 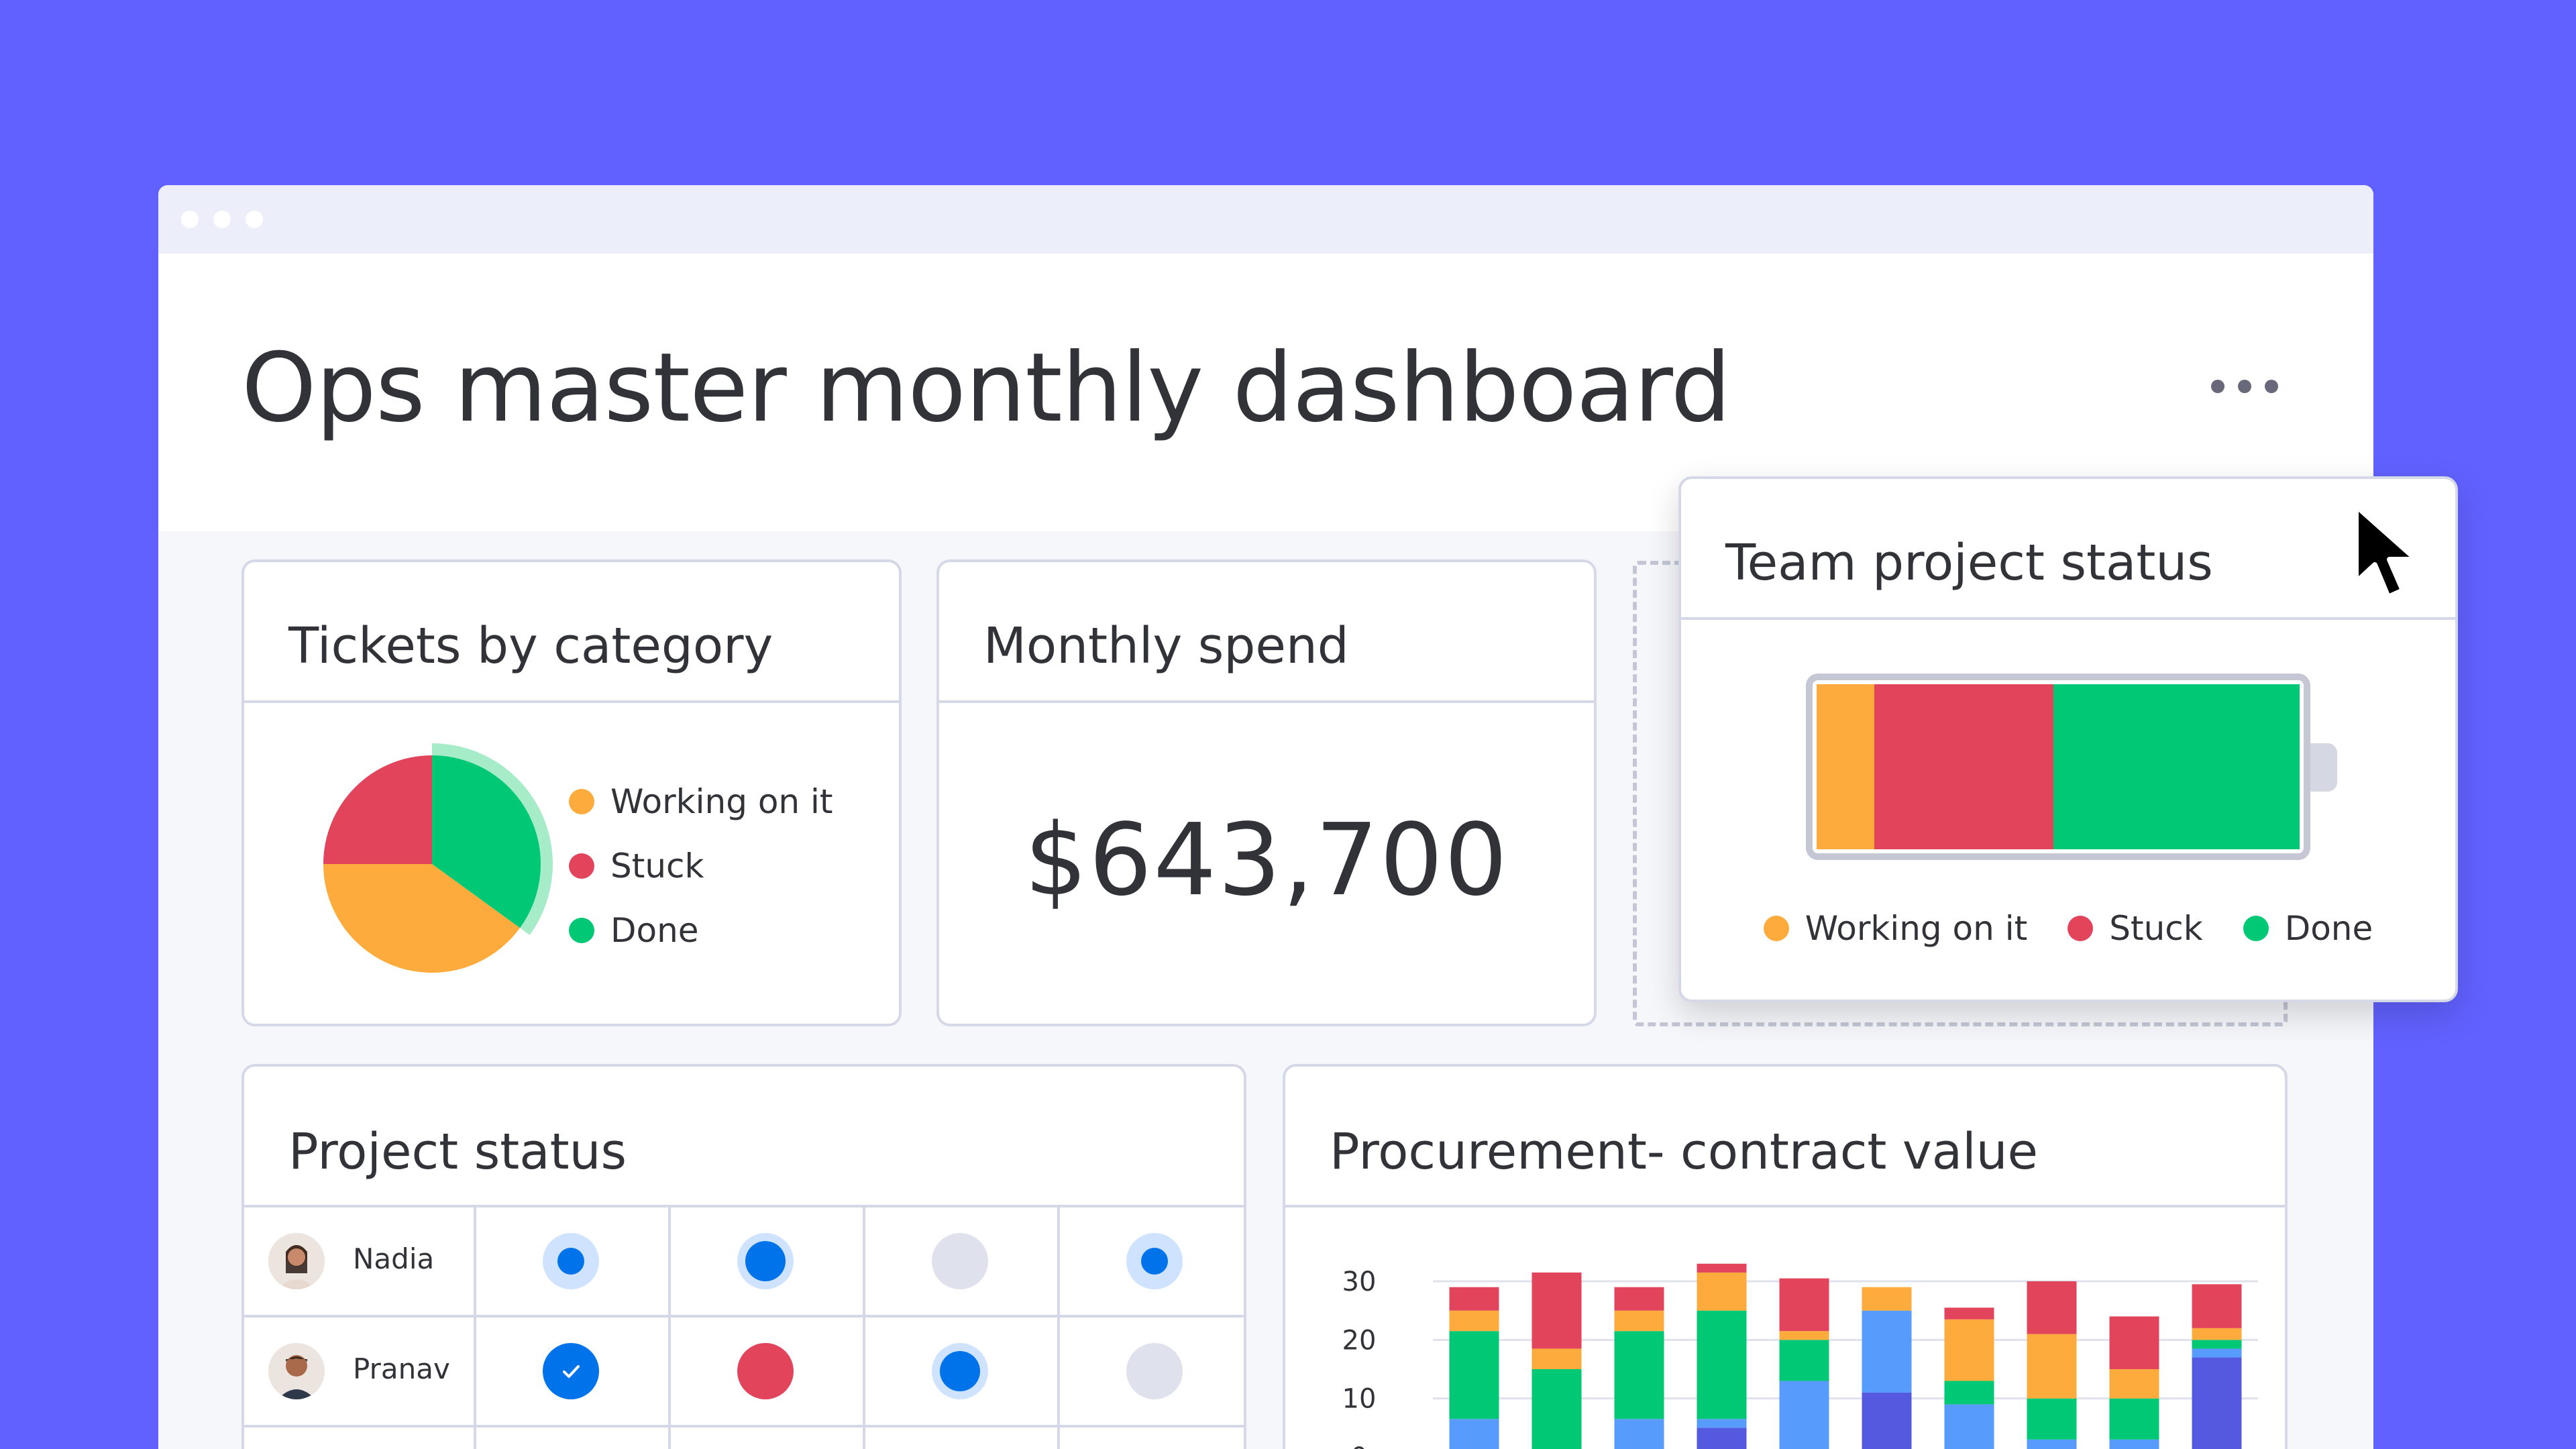 I want to click on battery-segment-working-on-it, so click(x=1846, y=766).